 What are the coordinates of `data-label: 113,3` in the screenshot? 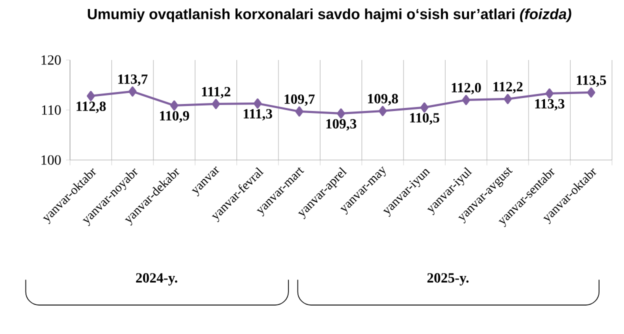 It's located at (549, 105).